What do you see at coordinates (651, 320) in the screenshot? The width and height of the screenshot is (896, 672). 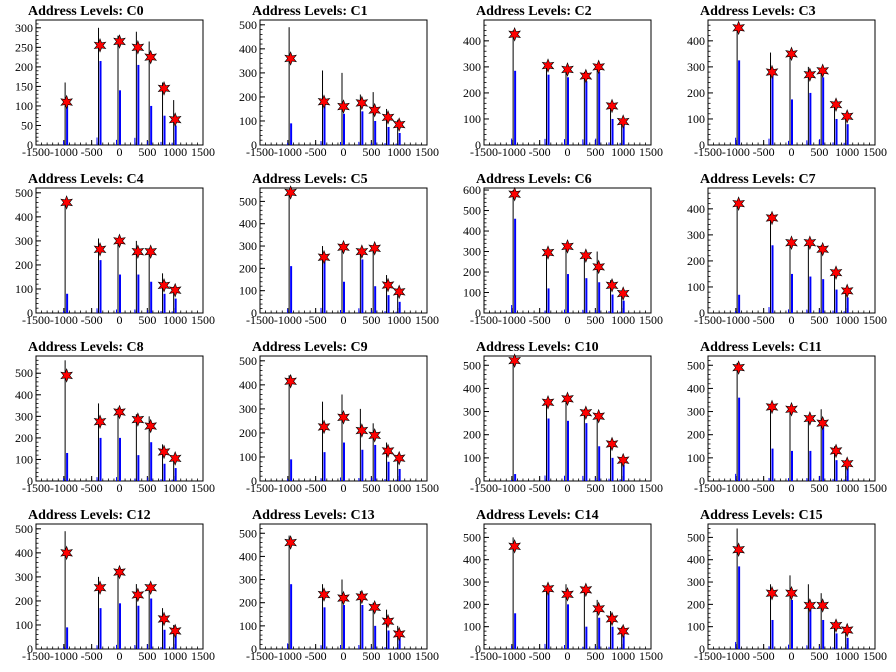 I see `x-tick-label: 1500` at bounding box center [651, 320].